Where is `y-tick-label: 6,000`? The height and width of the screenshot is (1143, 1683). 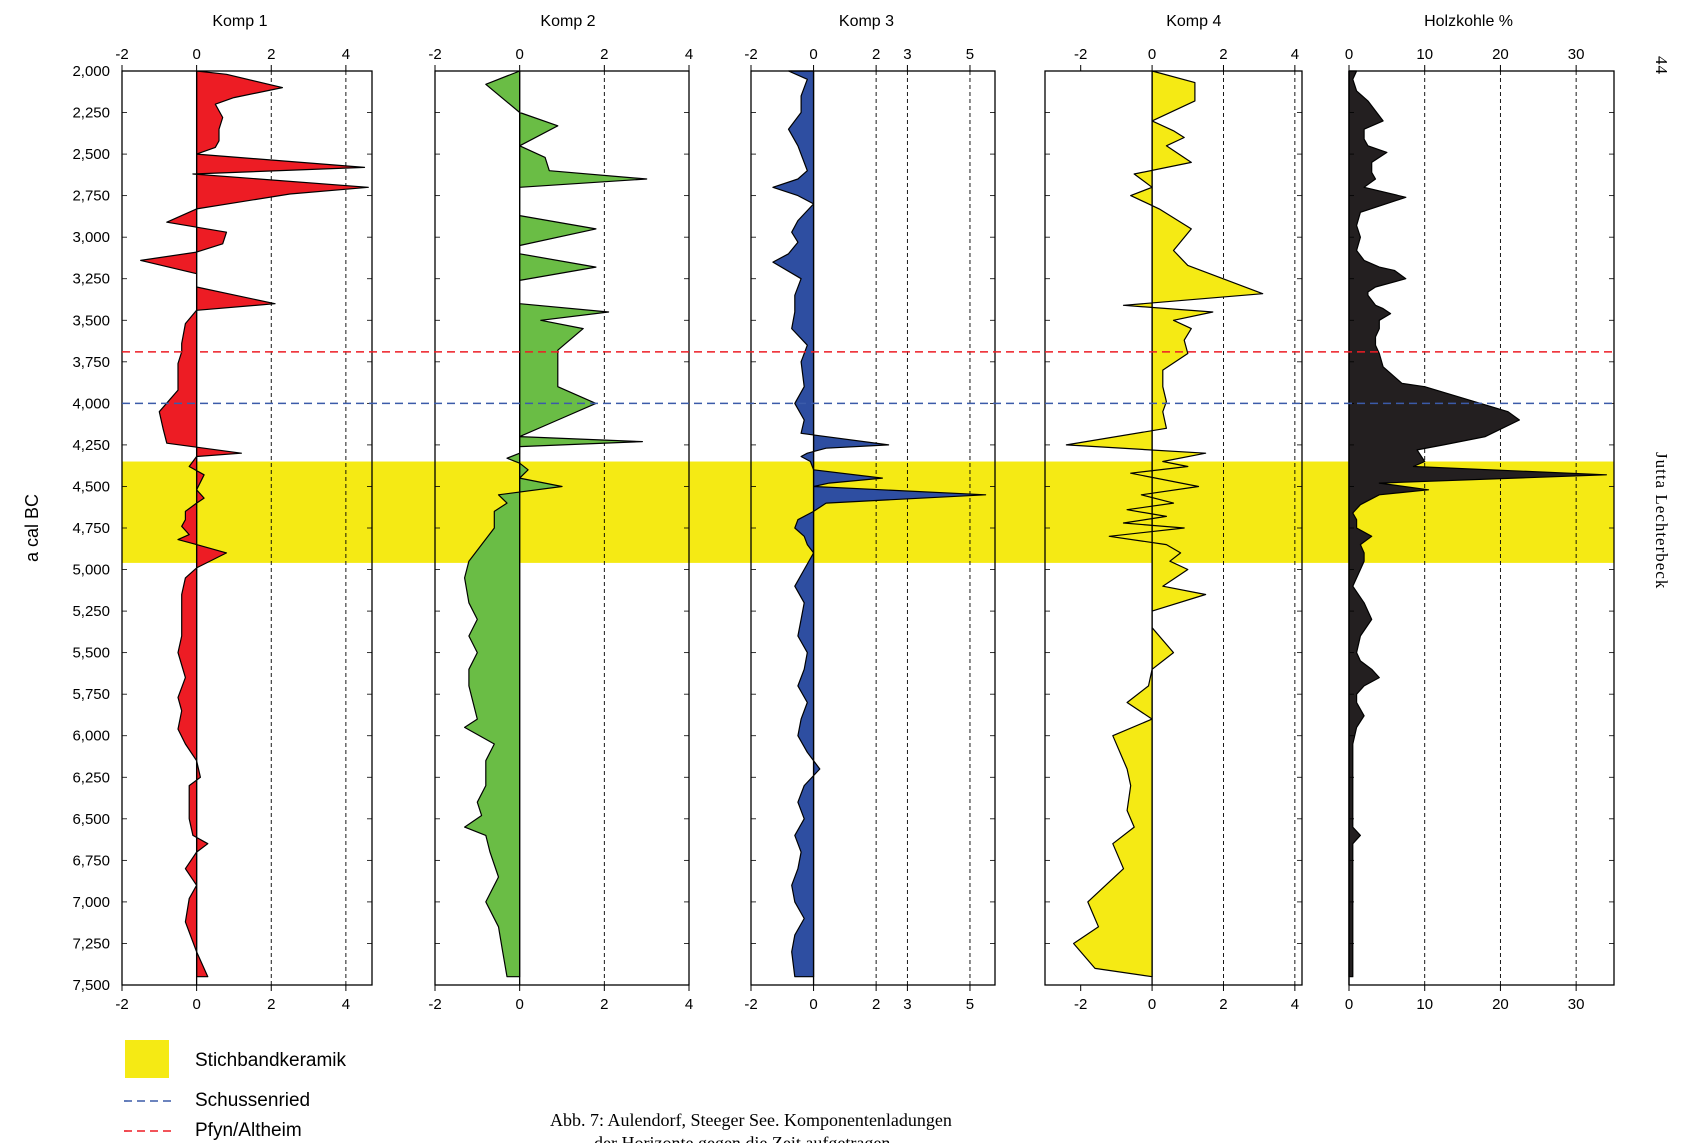 y-tick-label: 6,000 is located at coordinates (91, 736).